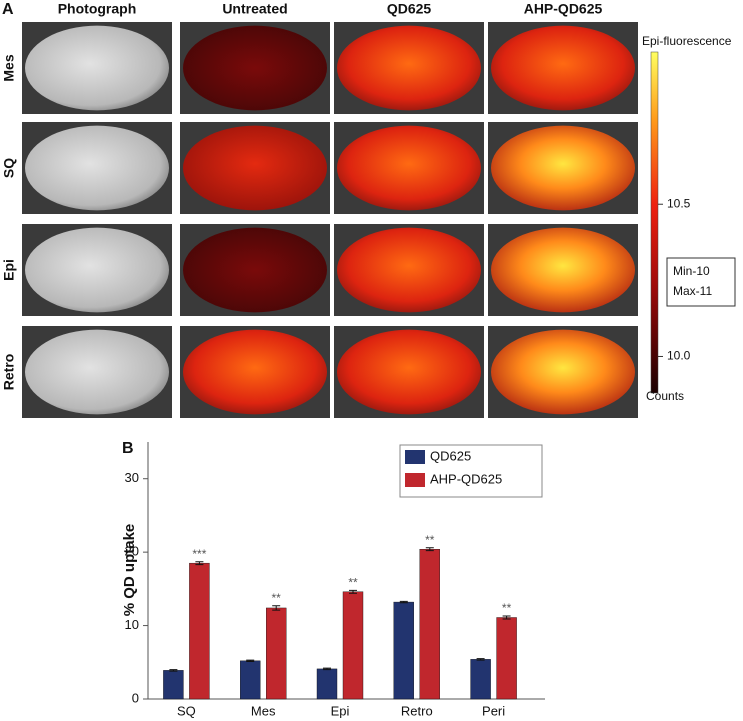 The width and height of the screenshot is (743, 721). What do you see at coordinates (9, 372) in the screenshot?
I see `row-label: Retro` at bounding box center [9, 372].